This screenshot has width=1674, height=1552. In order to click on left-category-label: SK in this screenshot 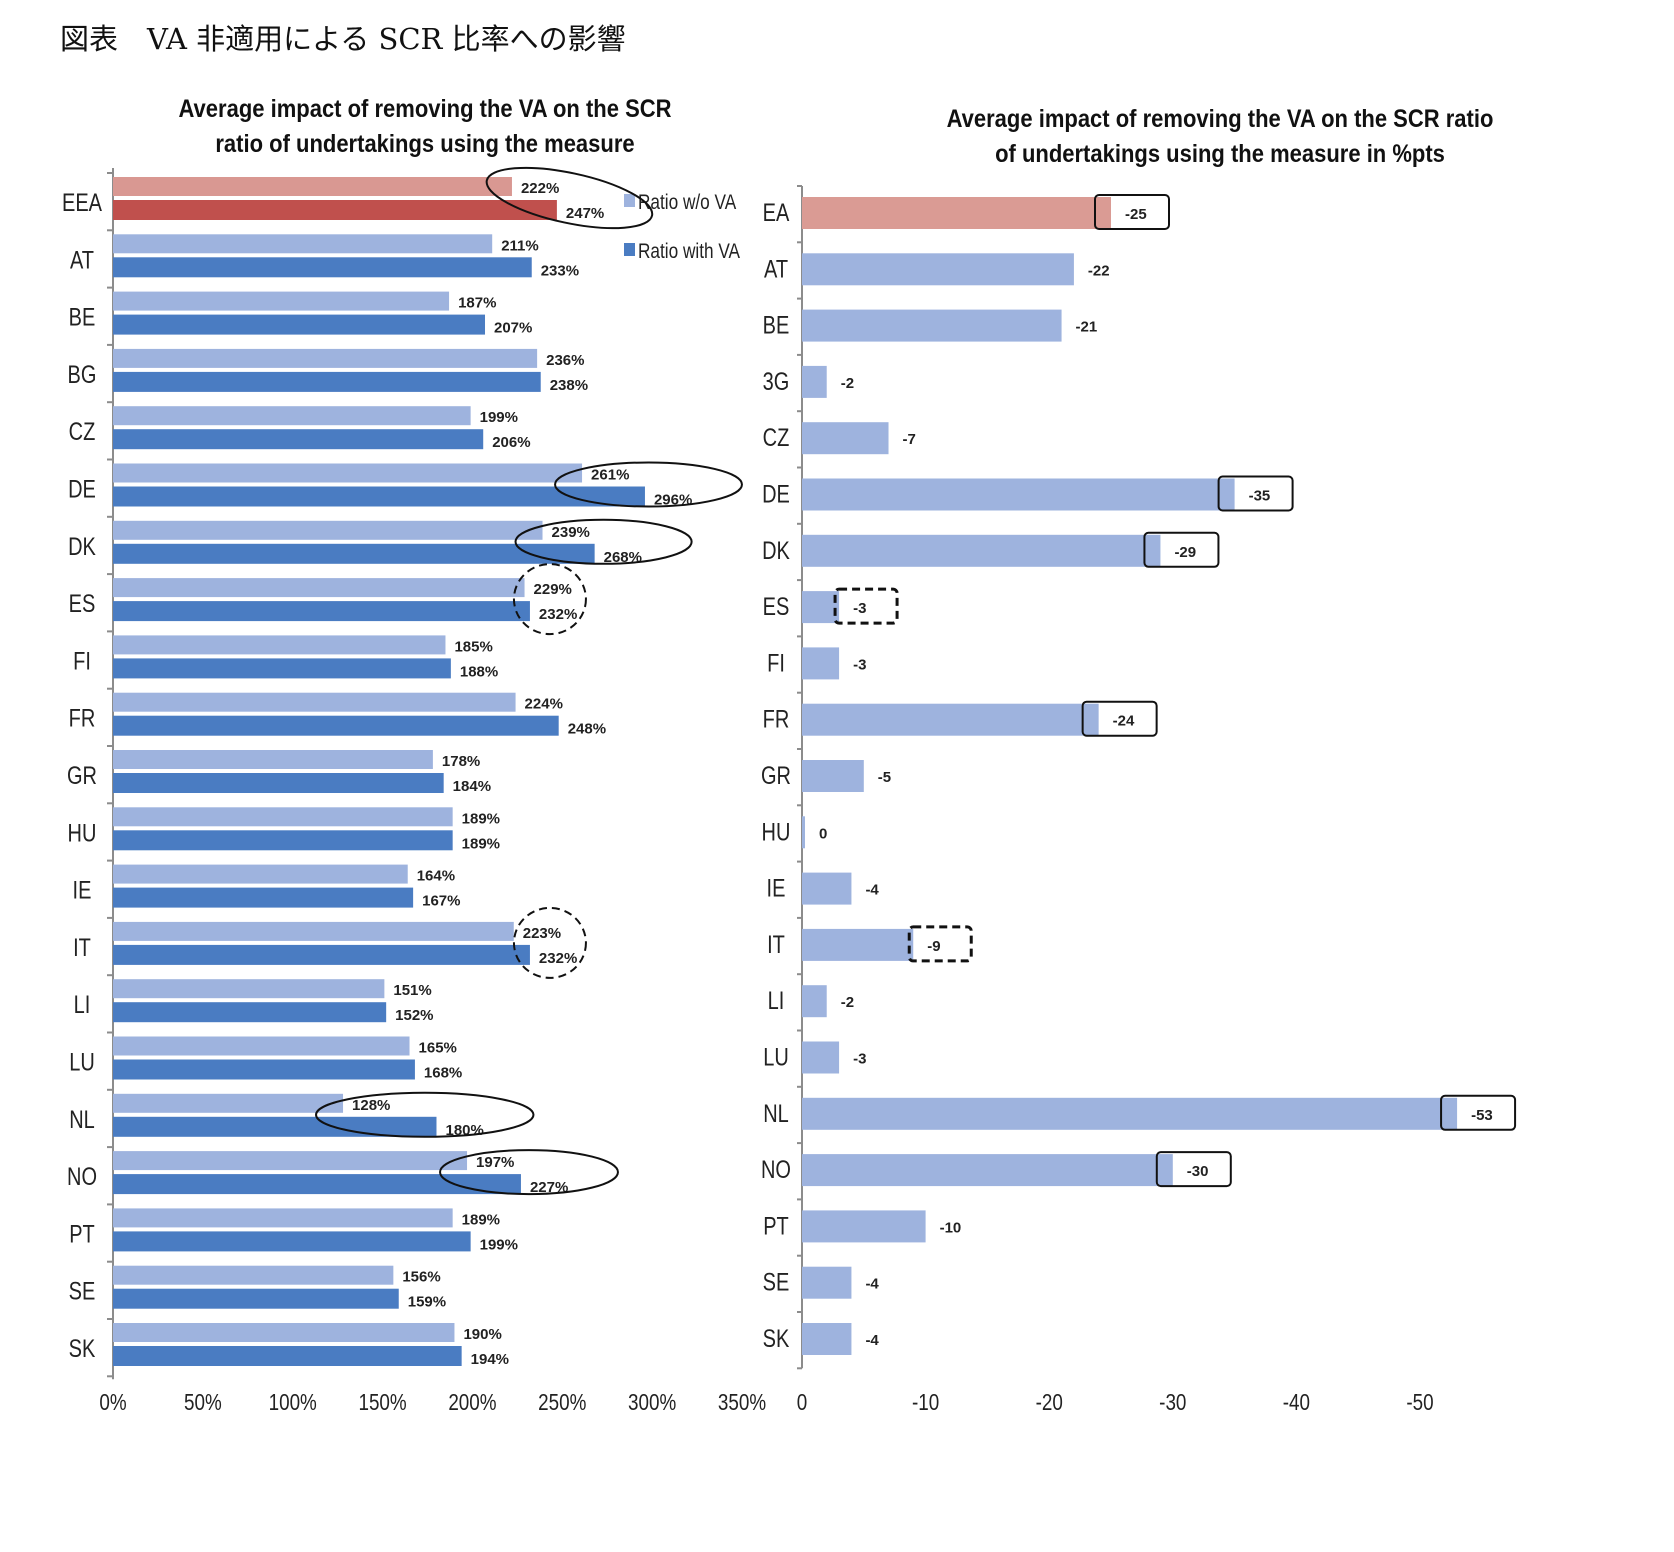, I will do `click(82, 1349)`.